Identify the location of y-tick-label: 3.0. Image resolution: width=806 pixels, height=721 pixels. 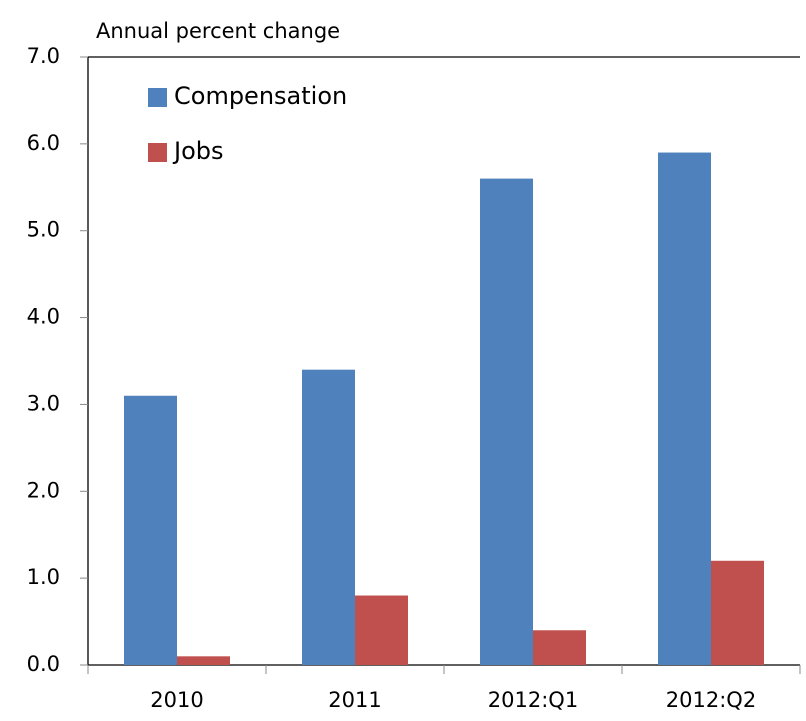
(43, 403).